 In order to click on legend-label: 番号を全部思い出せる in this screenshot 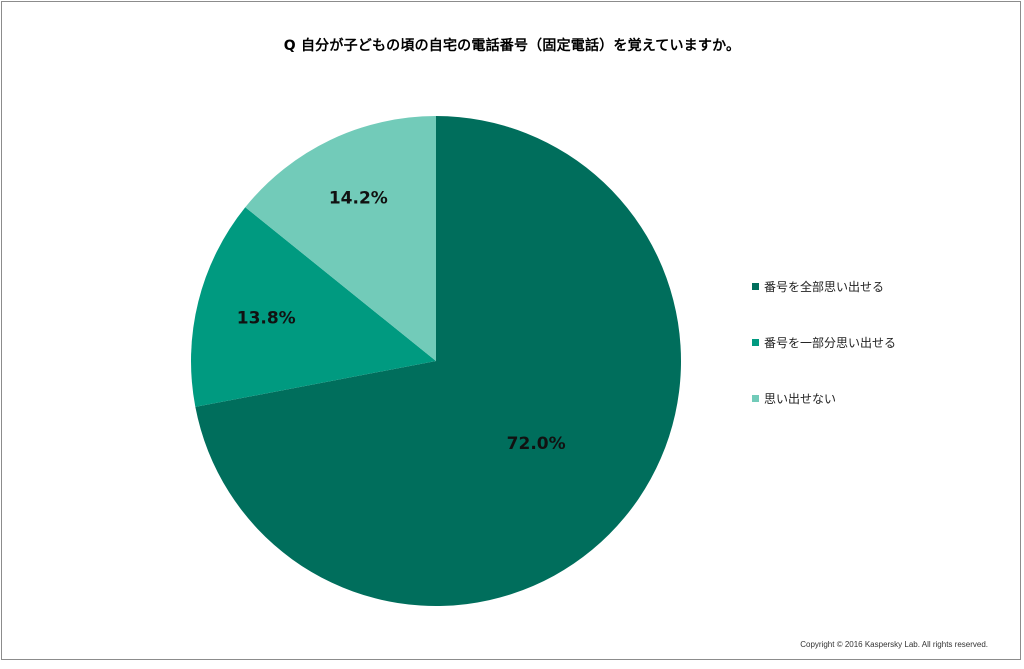, I will do `click(824, 287)`.